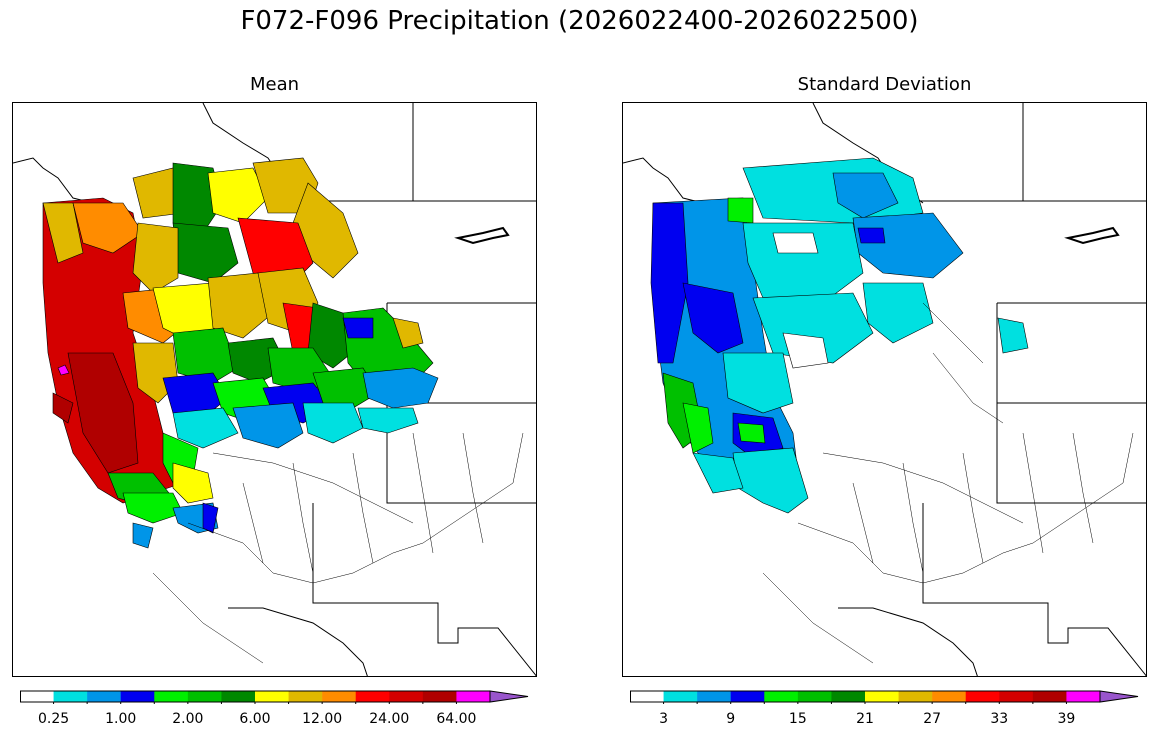 The image size is (1159, 741). I want to click on mean-colorbar-tick-label: 2.00, so click(188, 719).